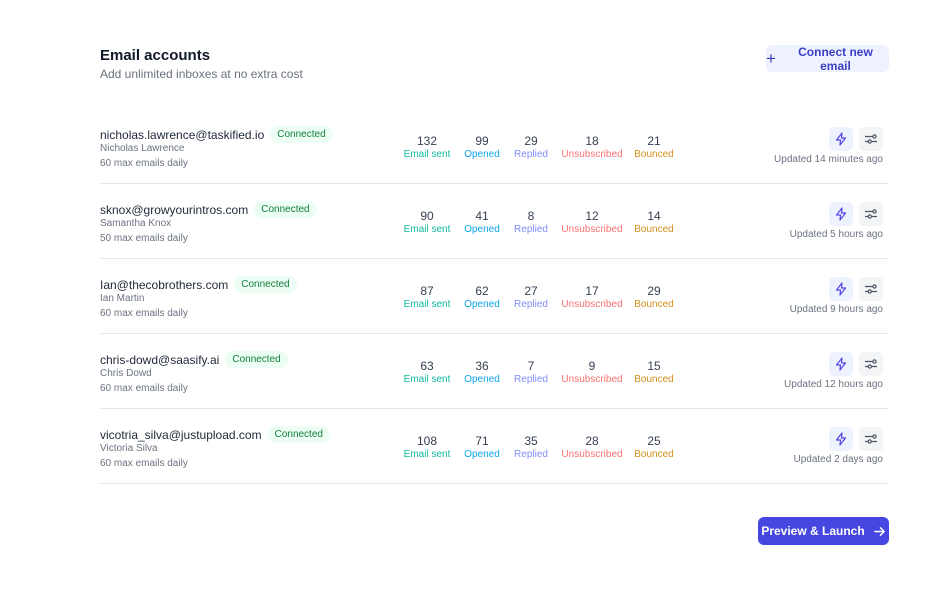  What do you see at coordinates (122, 298) in the screenshot?
I see `account-name: Ian Martin` at bounding box center [122, 298].